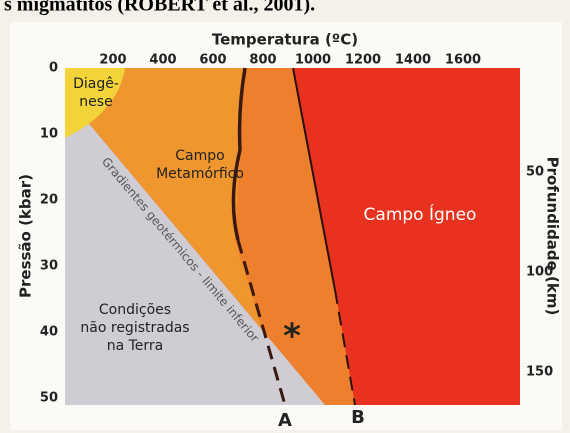  Describe the element at coordinates (539, 372) in the screenshot. I see `right-tick-label: 150` at that location.